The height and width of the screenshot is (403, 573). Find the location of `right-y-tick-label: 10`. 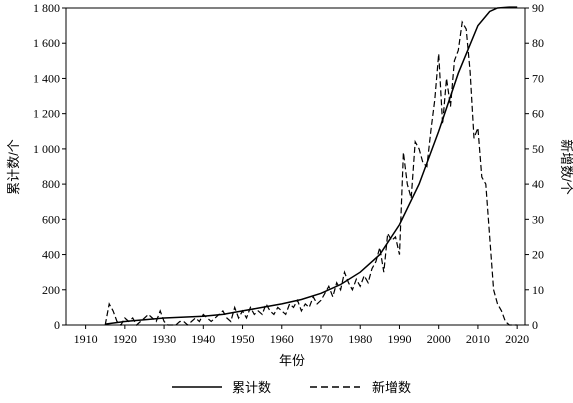

right-y-tick-label: 10 is located at coordinates (538, 290).